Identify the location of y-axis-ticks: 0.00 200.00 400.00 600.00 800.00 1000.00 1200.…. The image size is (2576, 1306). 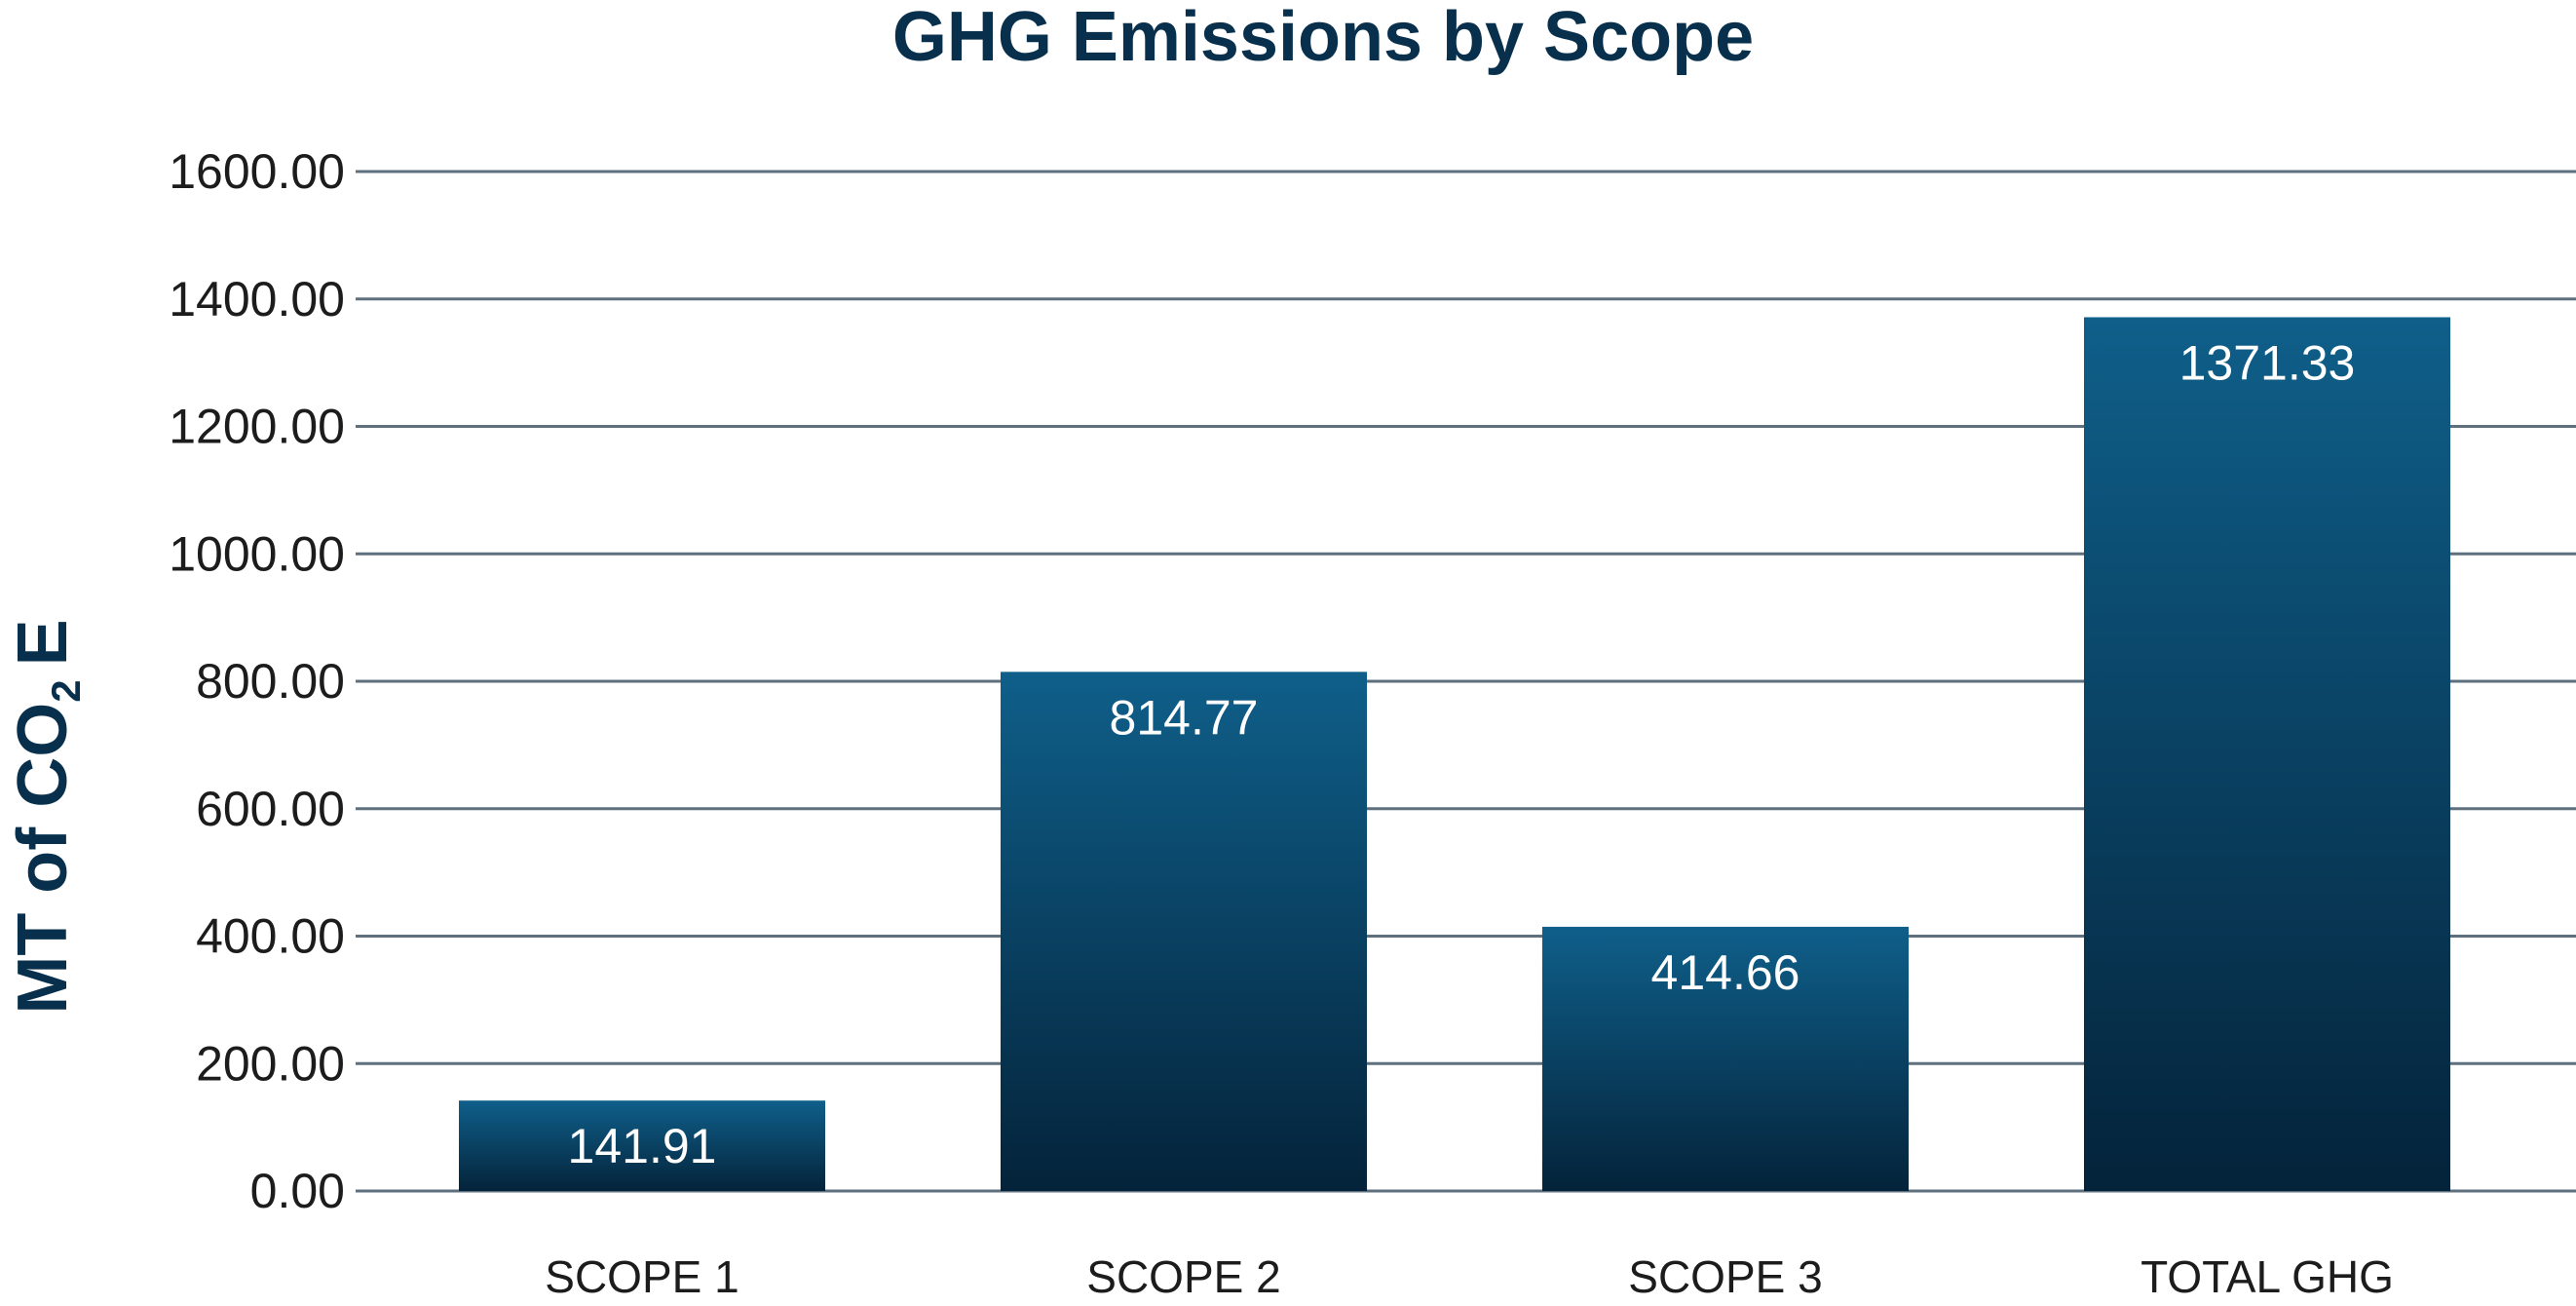
(257, 681).